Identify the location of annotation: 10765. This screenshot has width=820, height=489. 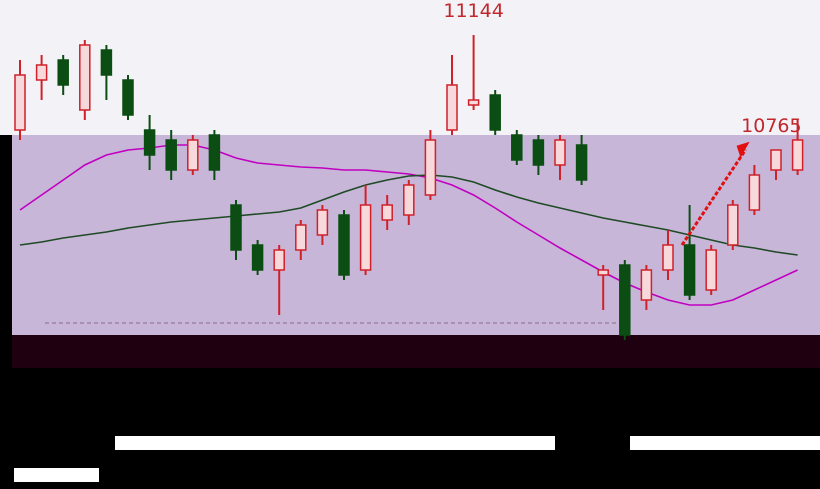
(771, 126).